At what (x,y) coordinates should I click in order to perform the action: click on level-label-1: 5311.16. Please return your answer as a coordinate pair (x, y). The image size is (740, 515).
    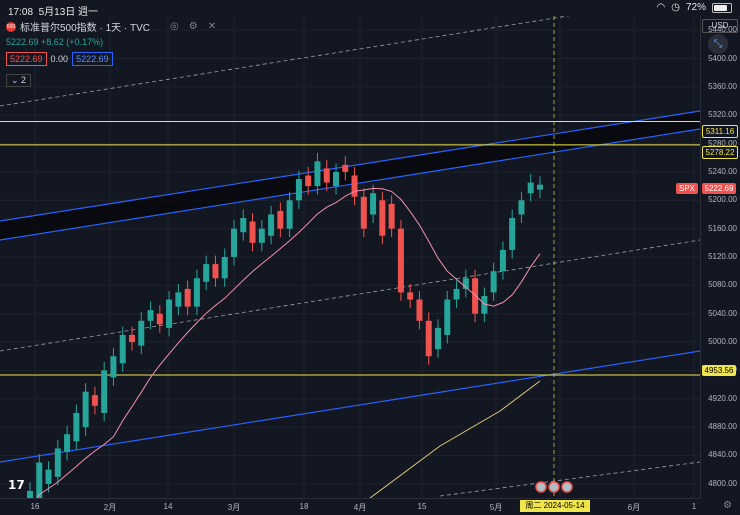
    Looking at the image, I should click on (720, 131).